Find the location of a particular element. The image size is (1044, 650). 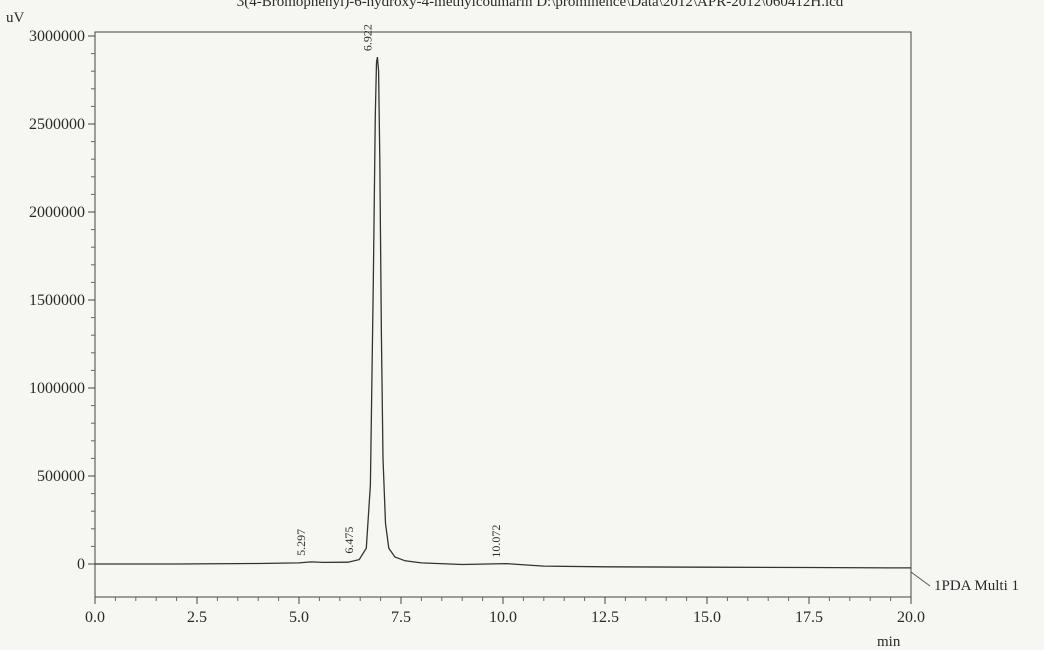

x-axis: 0.0 2.5 5.0 7.5 10.0 12.5 15.0 17.5 20.0 is located at coordinates (505, 611).